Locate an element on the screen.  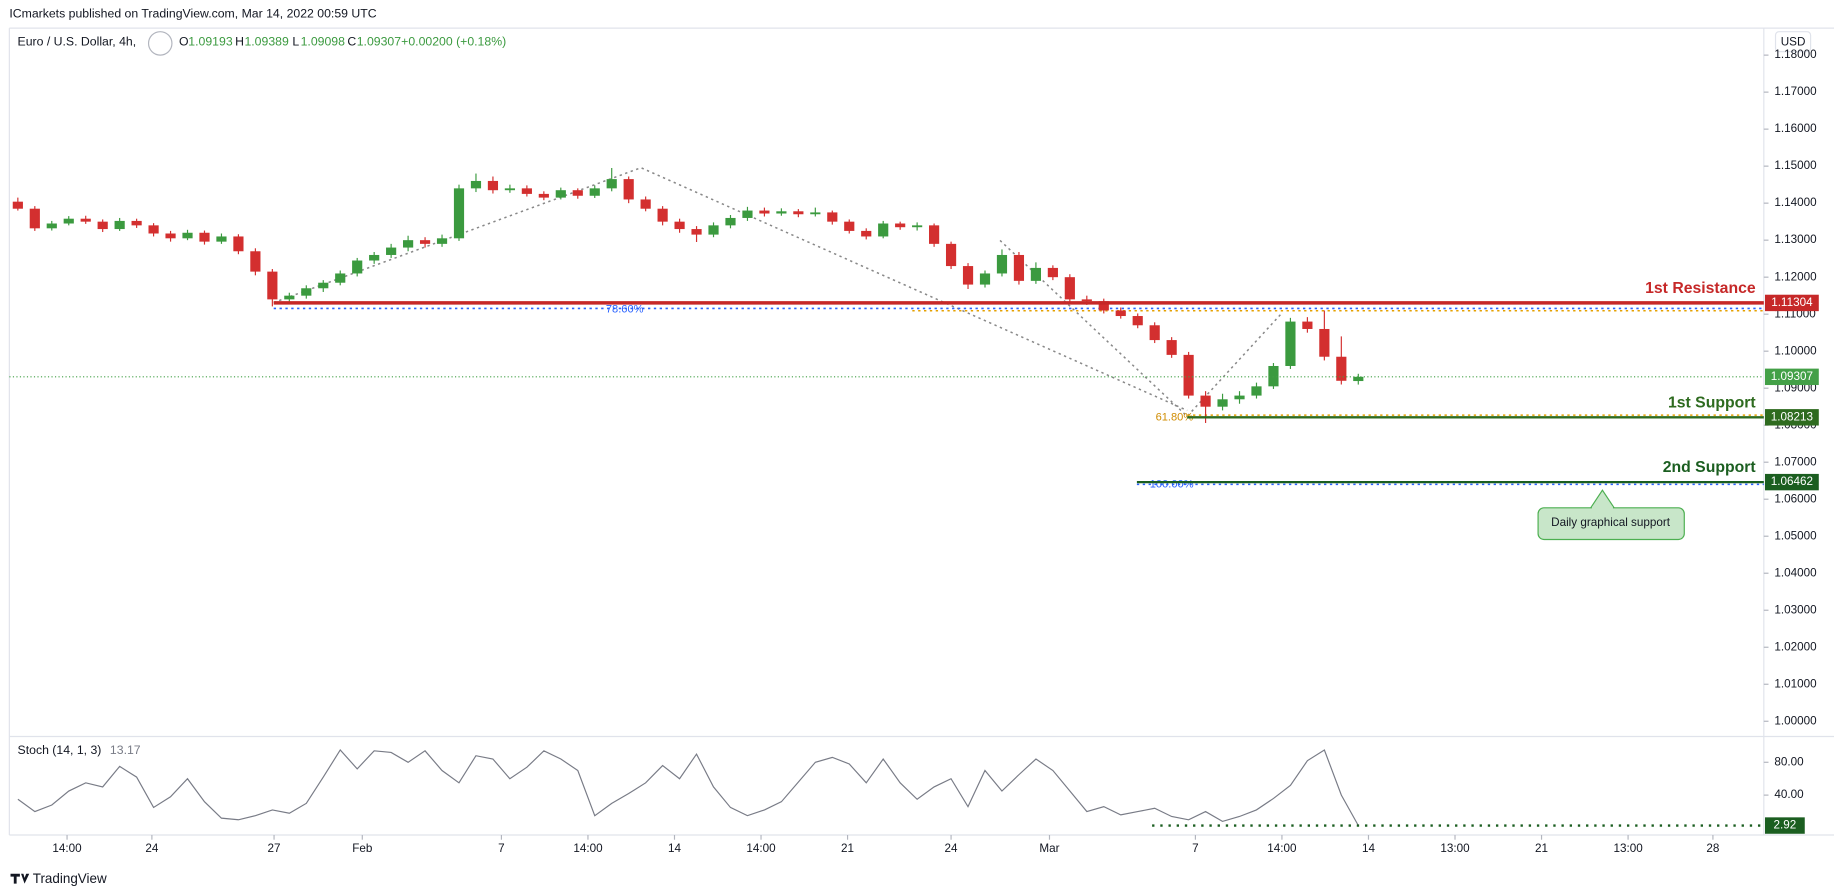
x-tick-label: 21 is located at coordinates (847, 848).